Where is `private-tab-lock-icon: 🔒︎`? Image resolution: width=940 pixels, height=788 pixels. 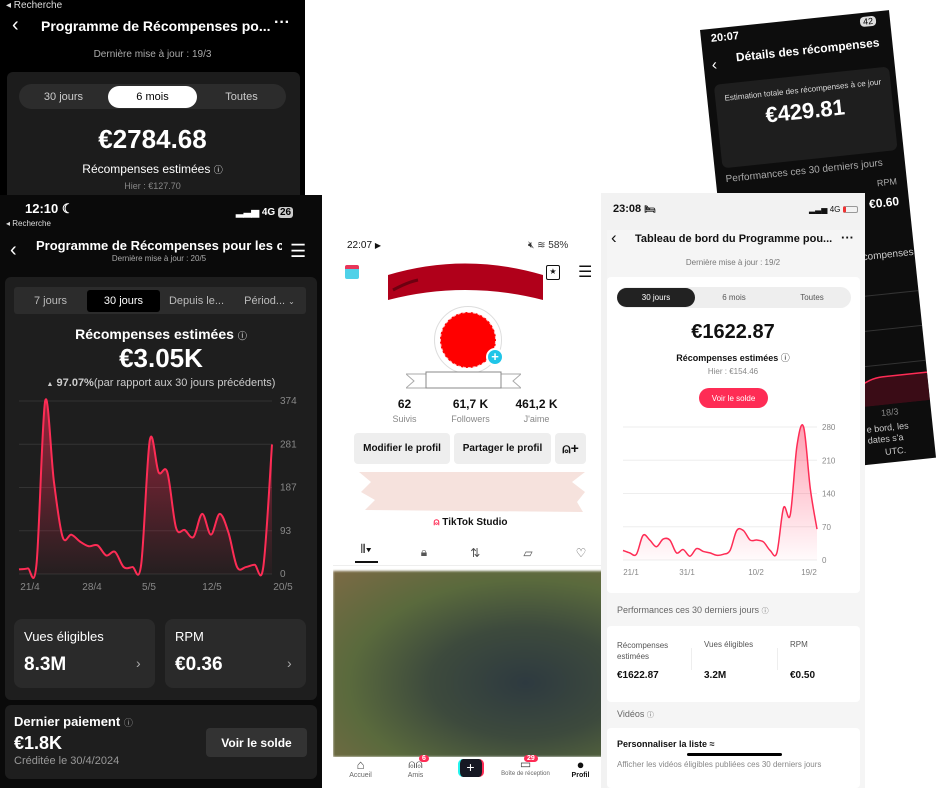
private-tab-lock-icon: 🔒︎ is located at coordinates (424, 552).